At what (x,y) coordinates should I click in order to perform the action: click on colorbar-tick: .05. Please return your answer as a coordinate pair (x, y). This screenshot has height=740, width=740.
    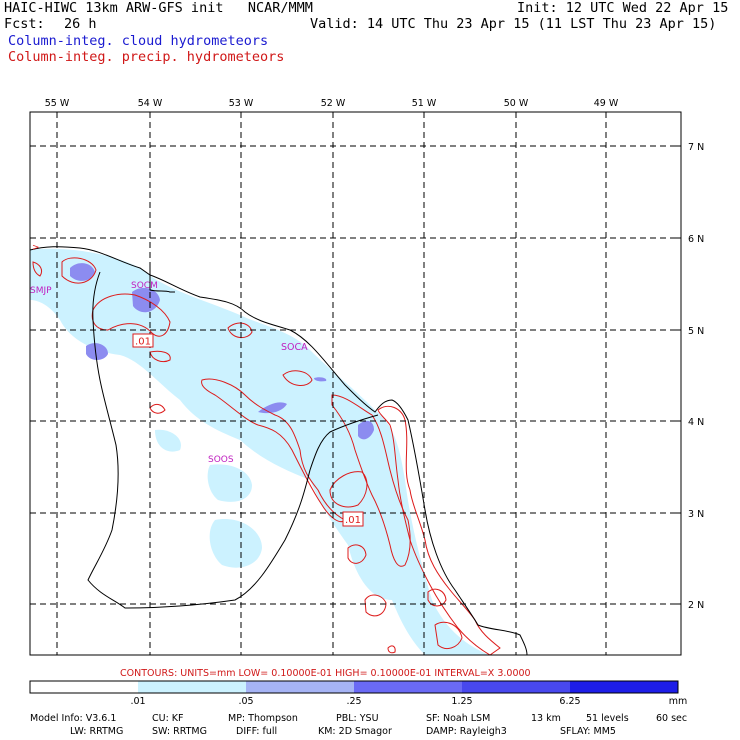
    Looking at the image, I should click on (245, 701).